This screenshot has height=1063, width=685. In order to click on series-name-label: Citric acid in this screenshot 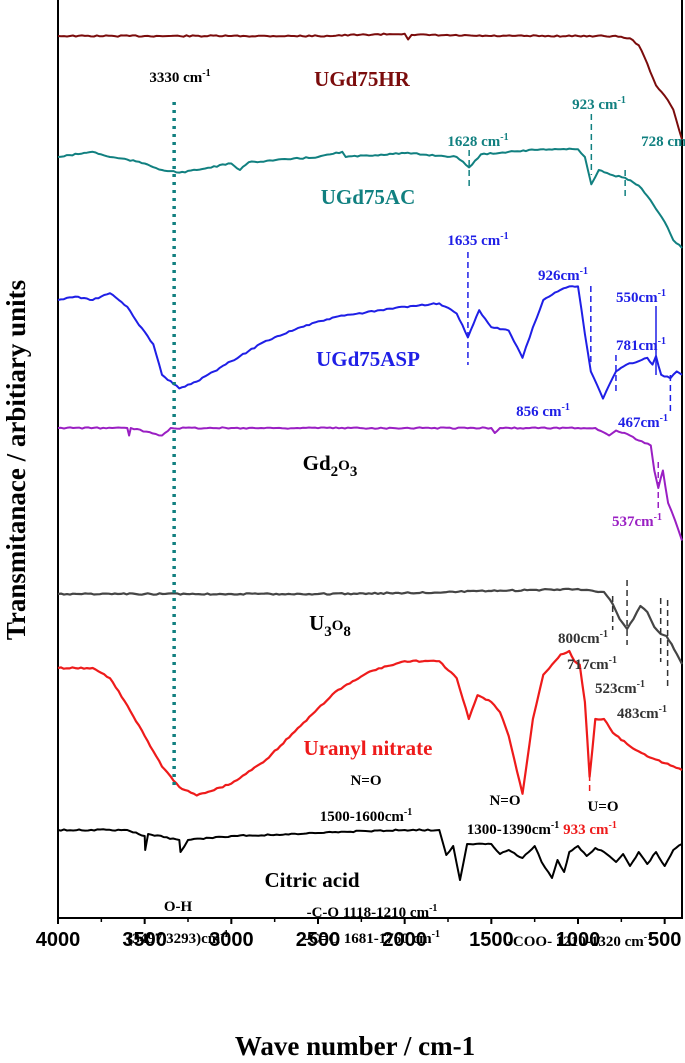, I will do `click(311, 880)`.